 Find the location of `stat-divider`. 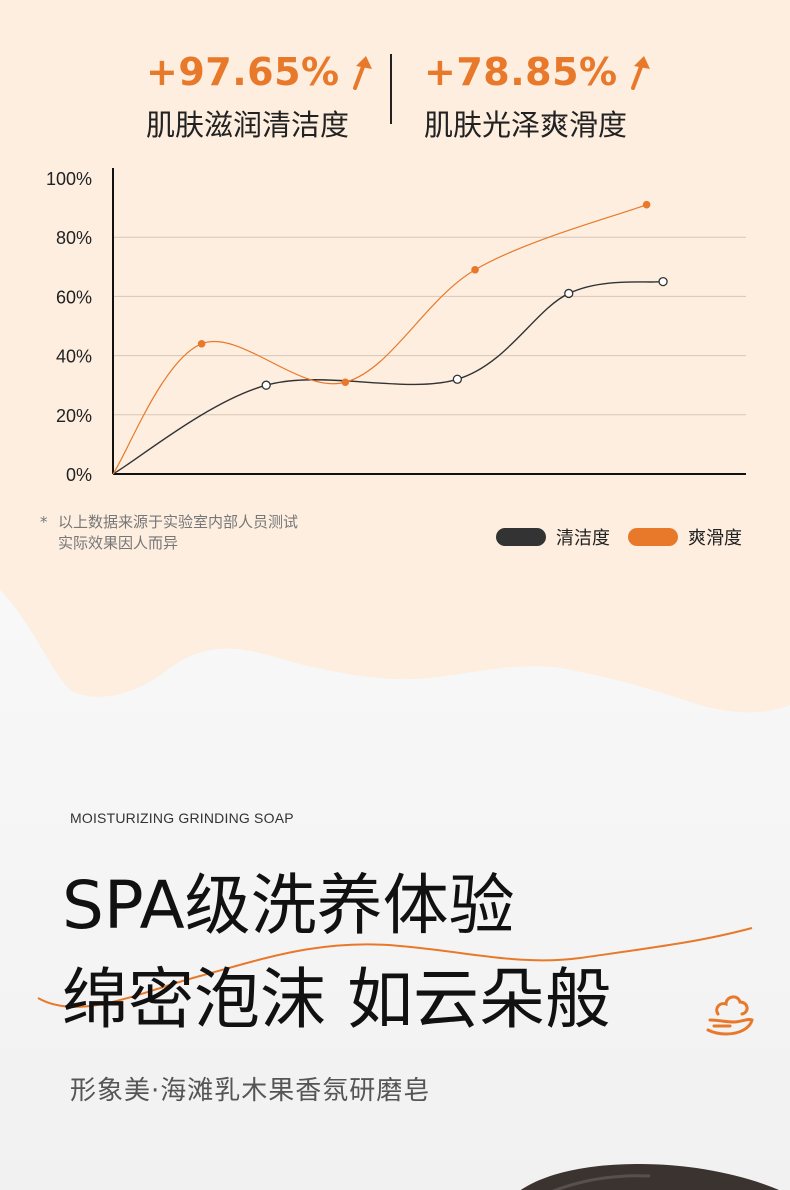

stat-divider is located at coordinates (391, 89).